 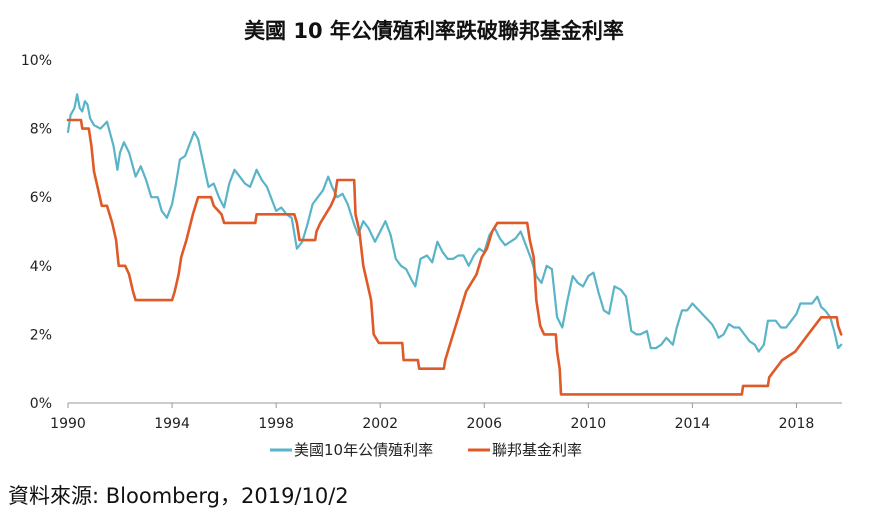 What do you see at coordinates (797, 424) in the screenshot?
I see `x-tick-label: 2018` at bounding box center [797, 424].